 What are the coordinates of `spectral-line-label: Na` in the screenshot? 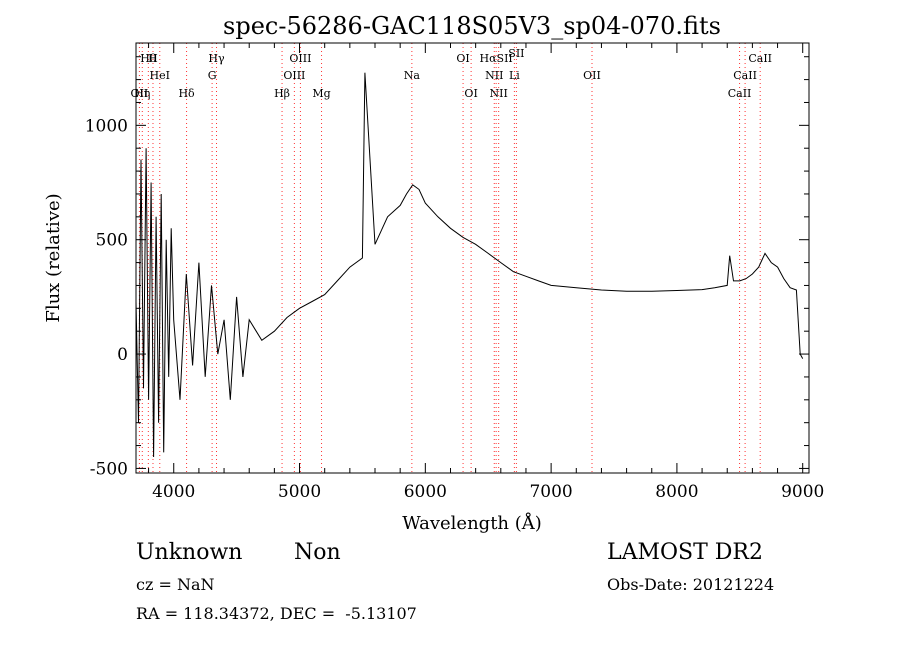 It's located at (412, 75).